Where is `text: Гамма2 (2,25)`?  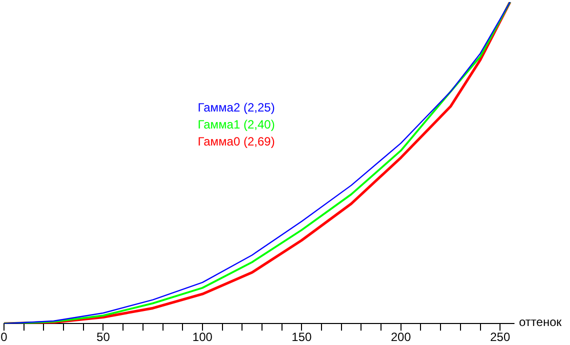
text: Гамма2 (2,25) is located at coordinates (236, 107).